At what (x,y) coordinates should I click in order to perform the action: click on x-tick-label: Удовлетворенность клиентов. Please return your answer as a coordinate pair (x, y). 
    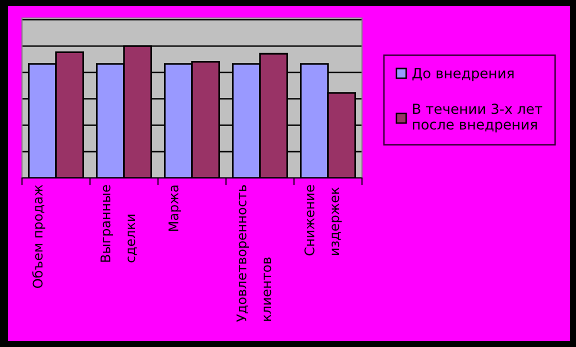
    Looking at the image, I should click on (254, 253).